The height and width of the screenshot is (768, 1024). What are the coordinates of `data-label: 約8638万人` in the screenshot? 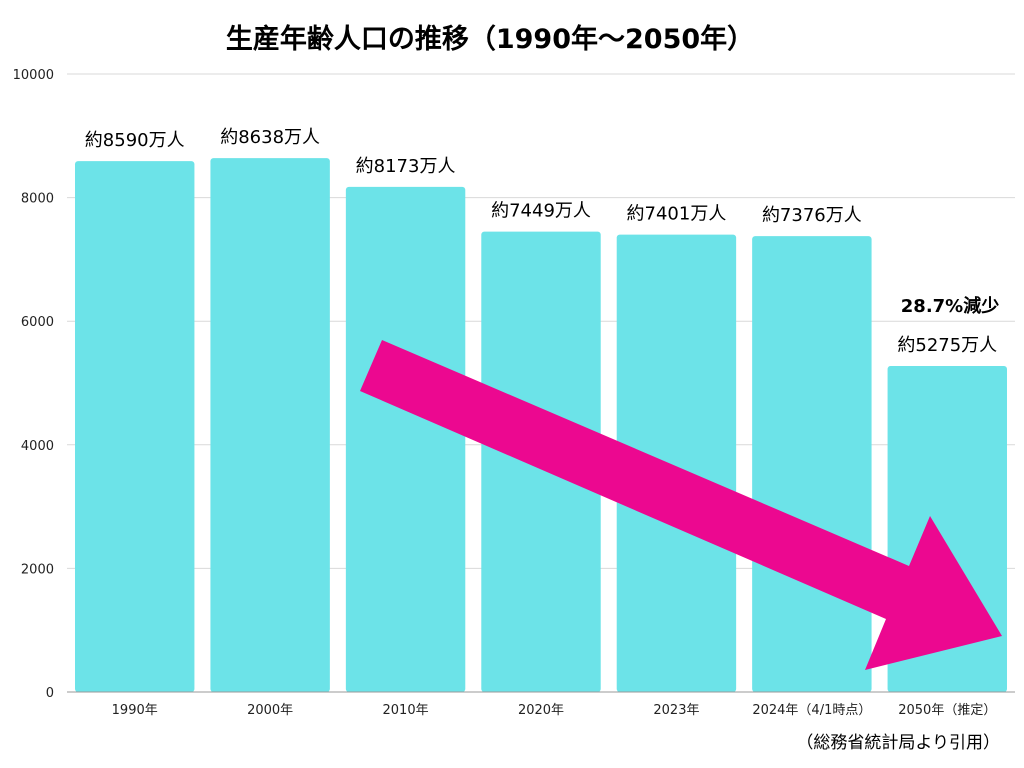 It's located at (270, 137).